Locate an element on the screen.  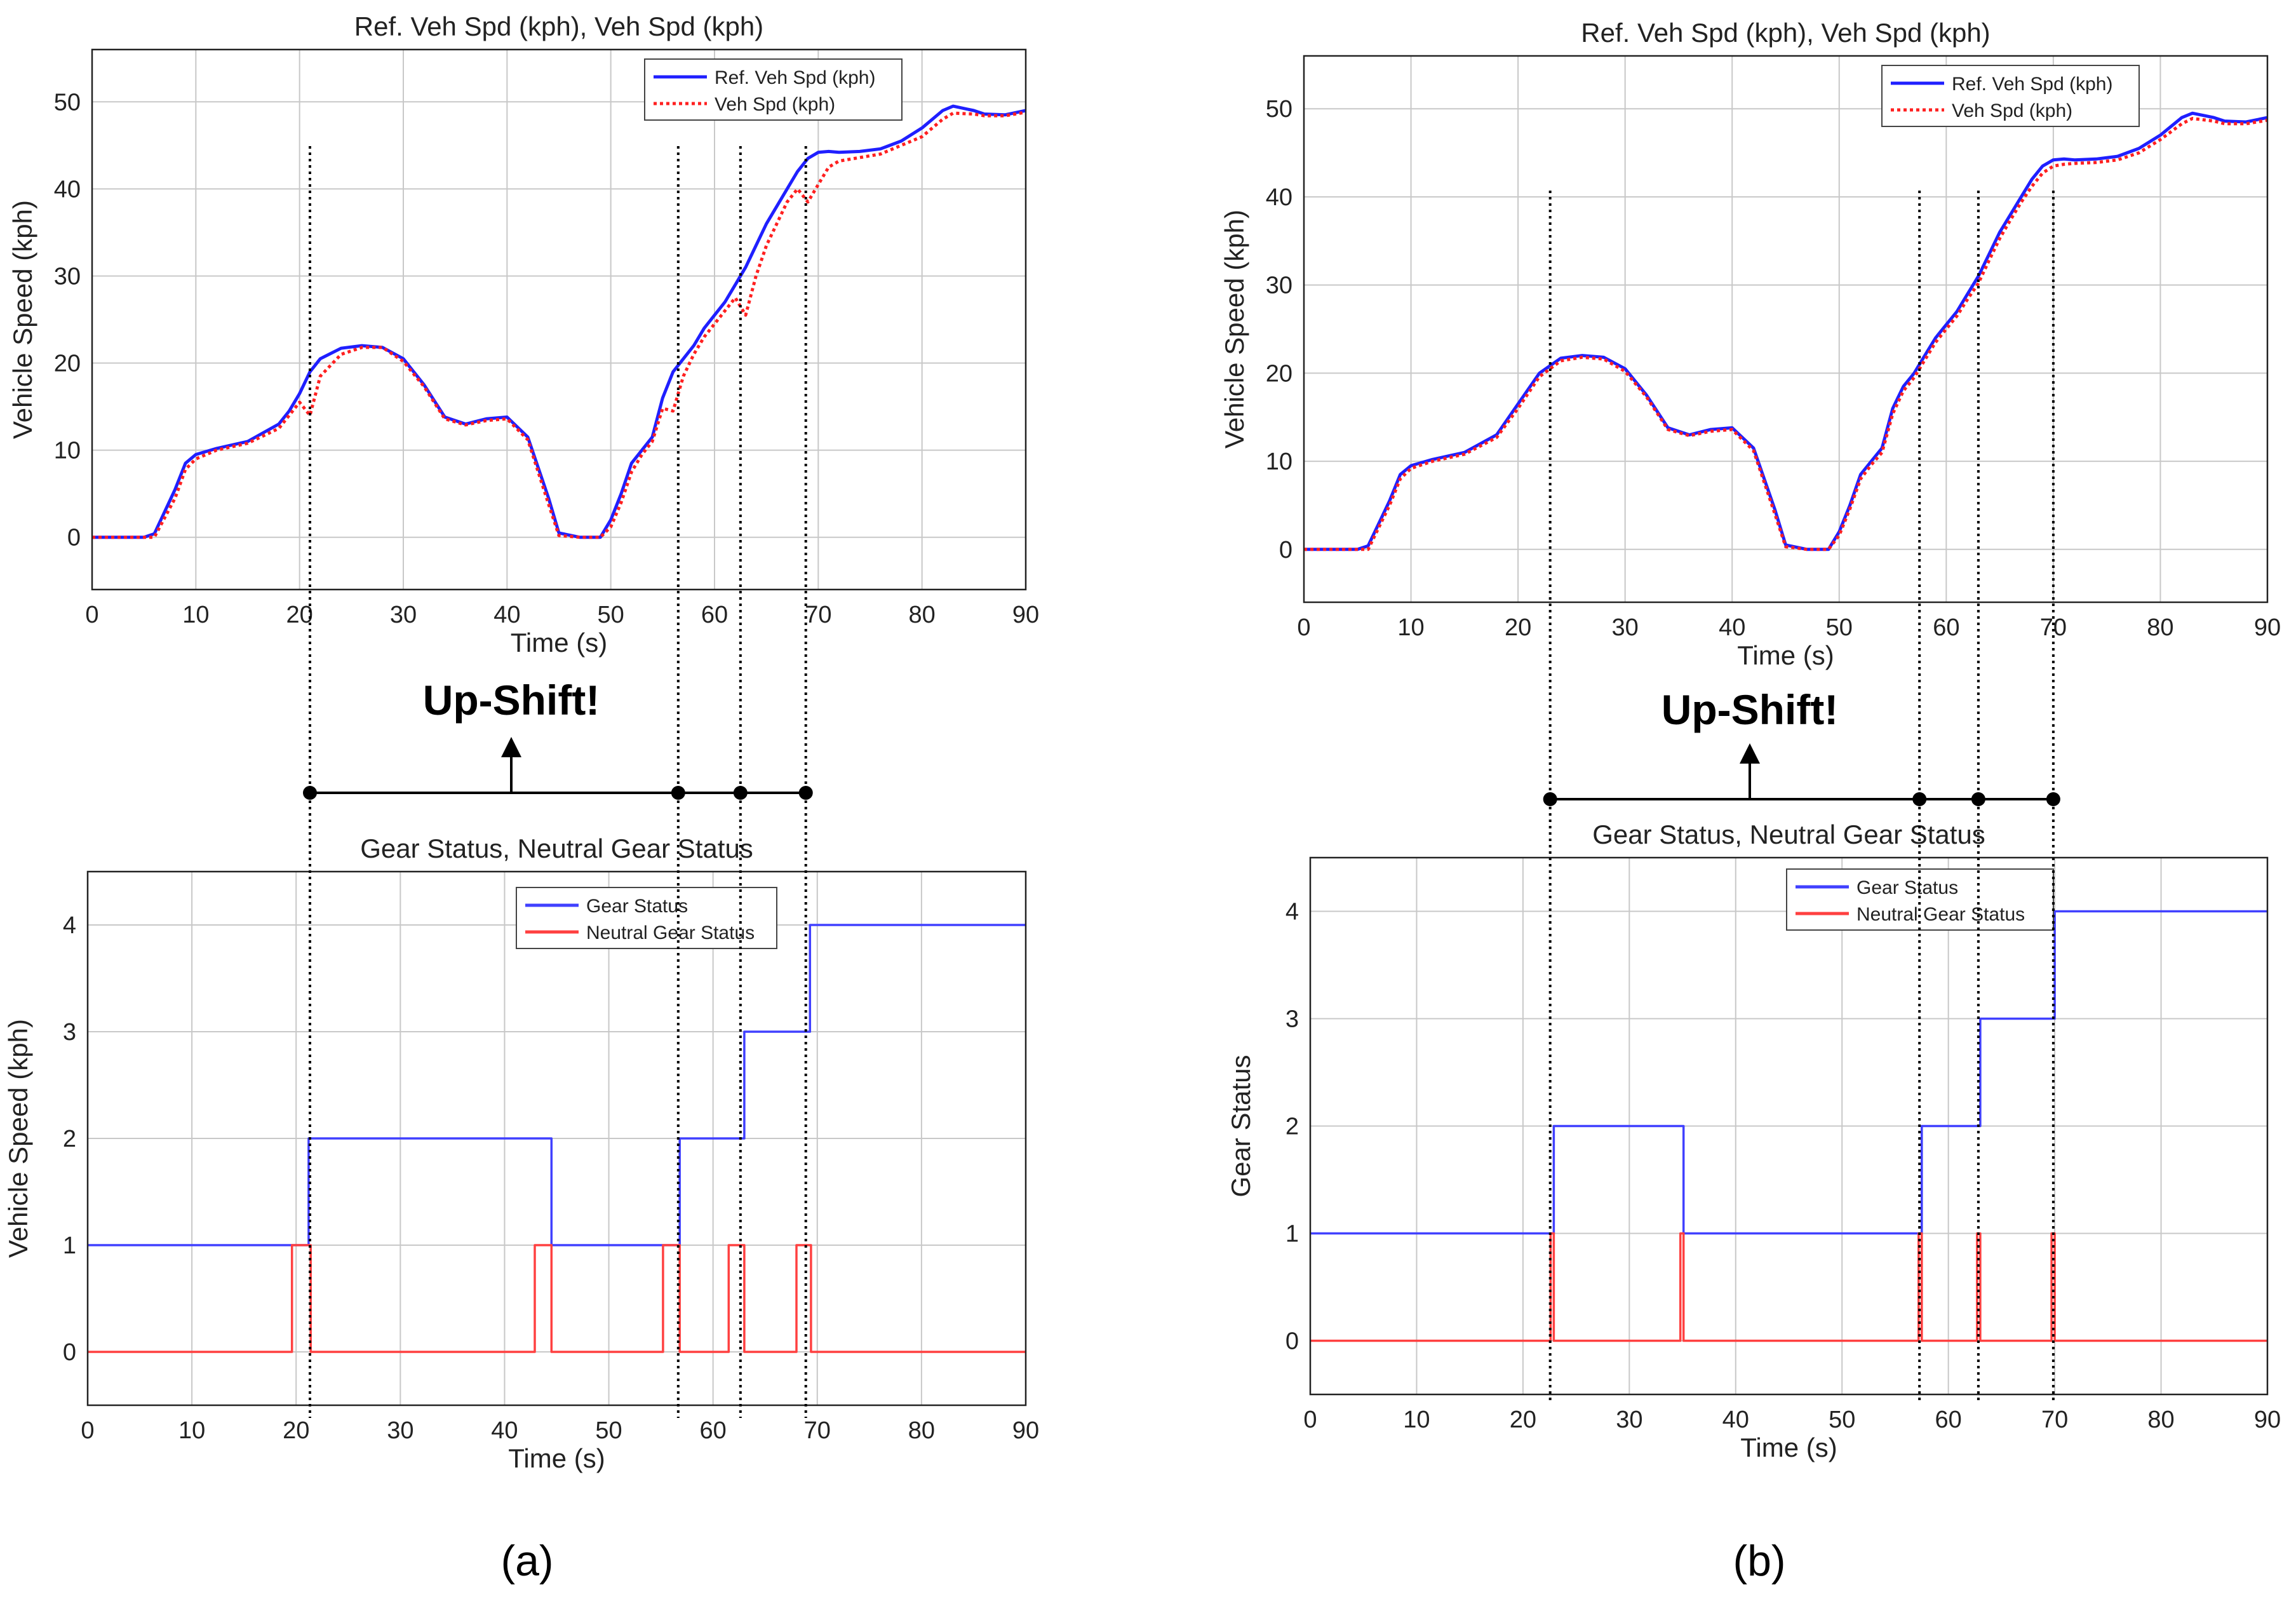
y-axis-label: Gear Status is located at coordinates (1241, 1126).